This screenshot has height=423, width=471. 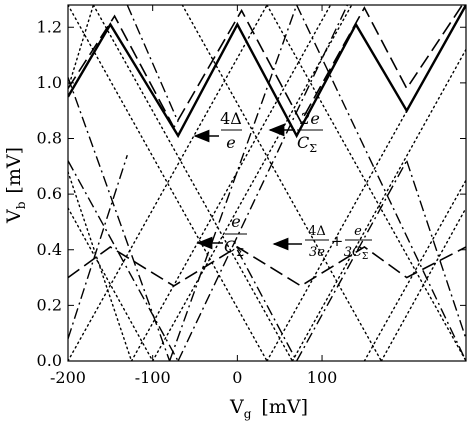 What do you see at coordinates (317, 252) in the screenshot?
I see `annotation-denominator-1: 3e` at bounding box center [317, 252].